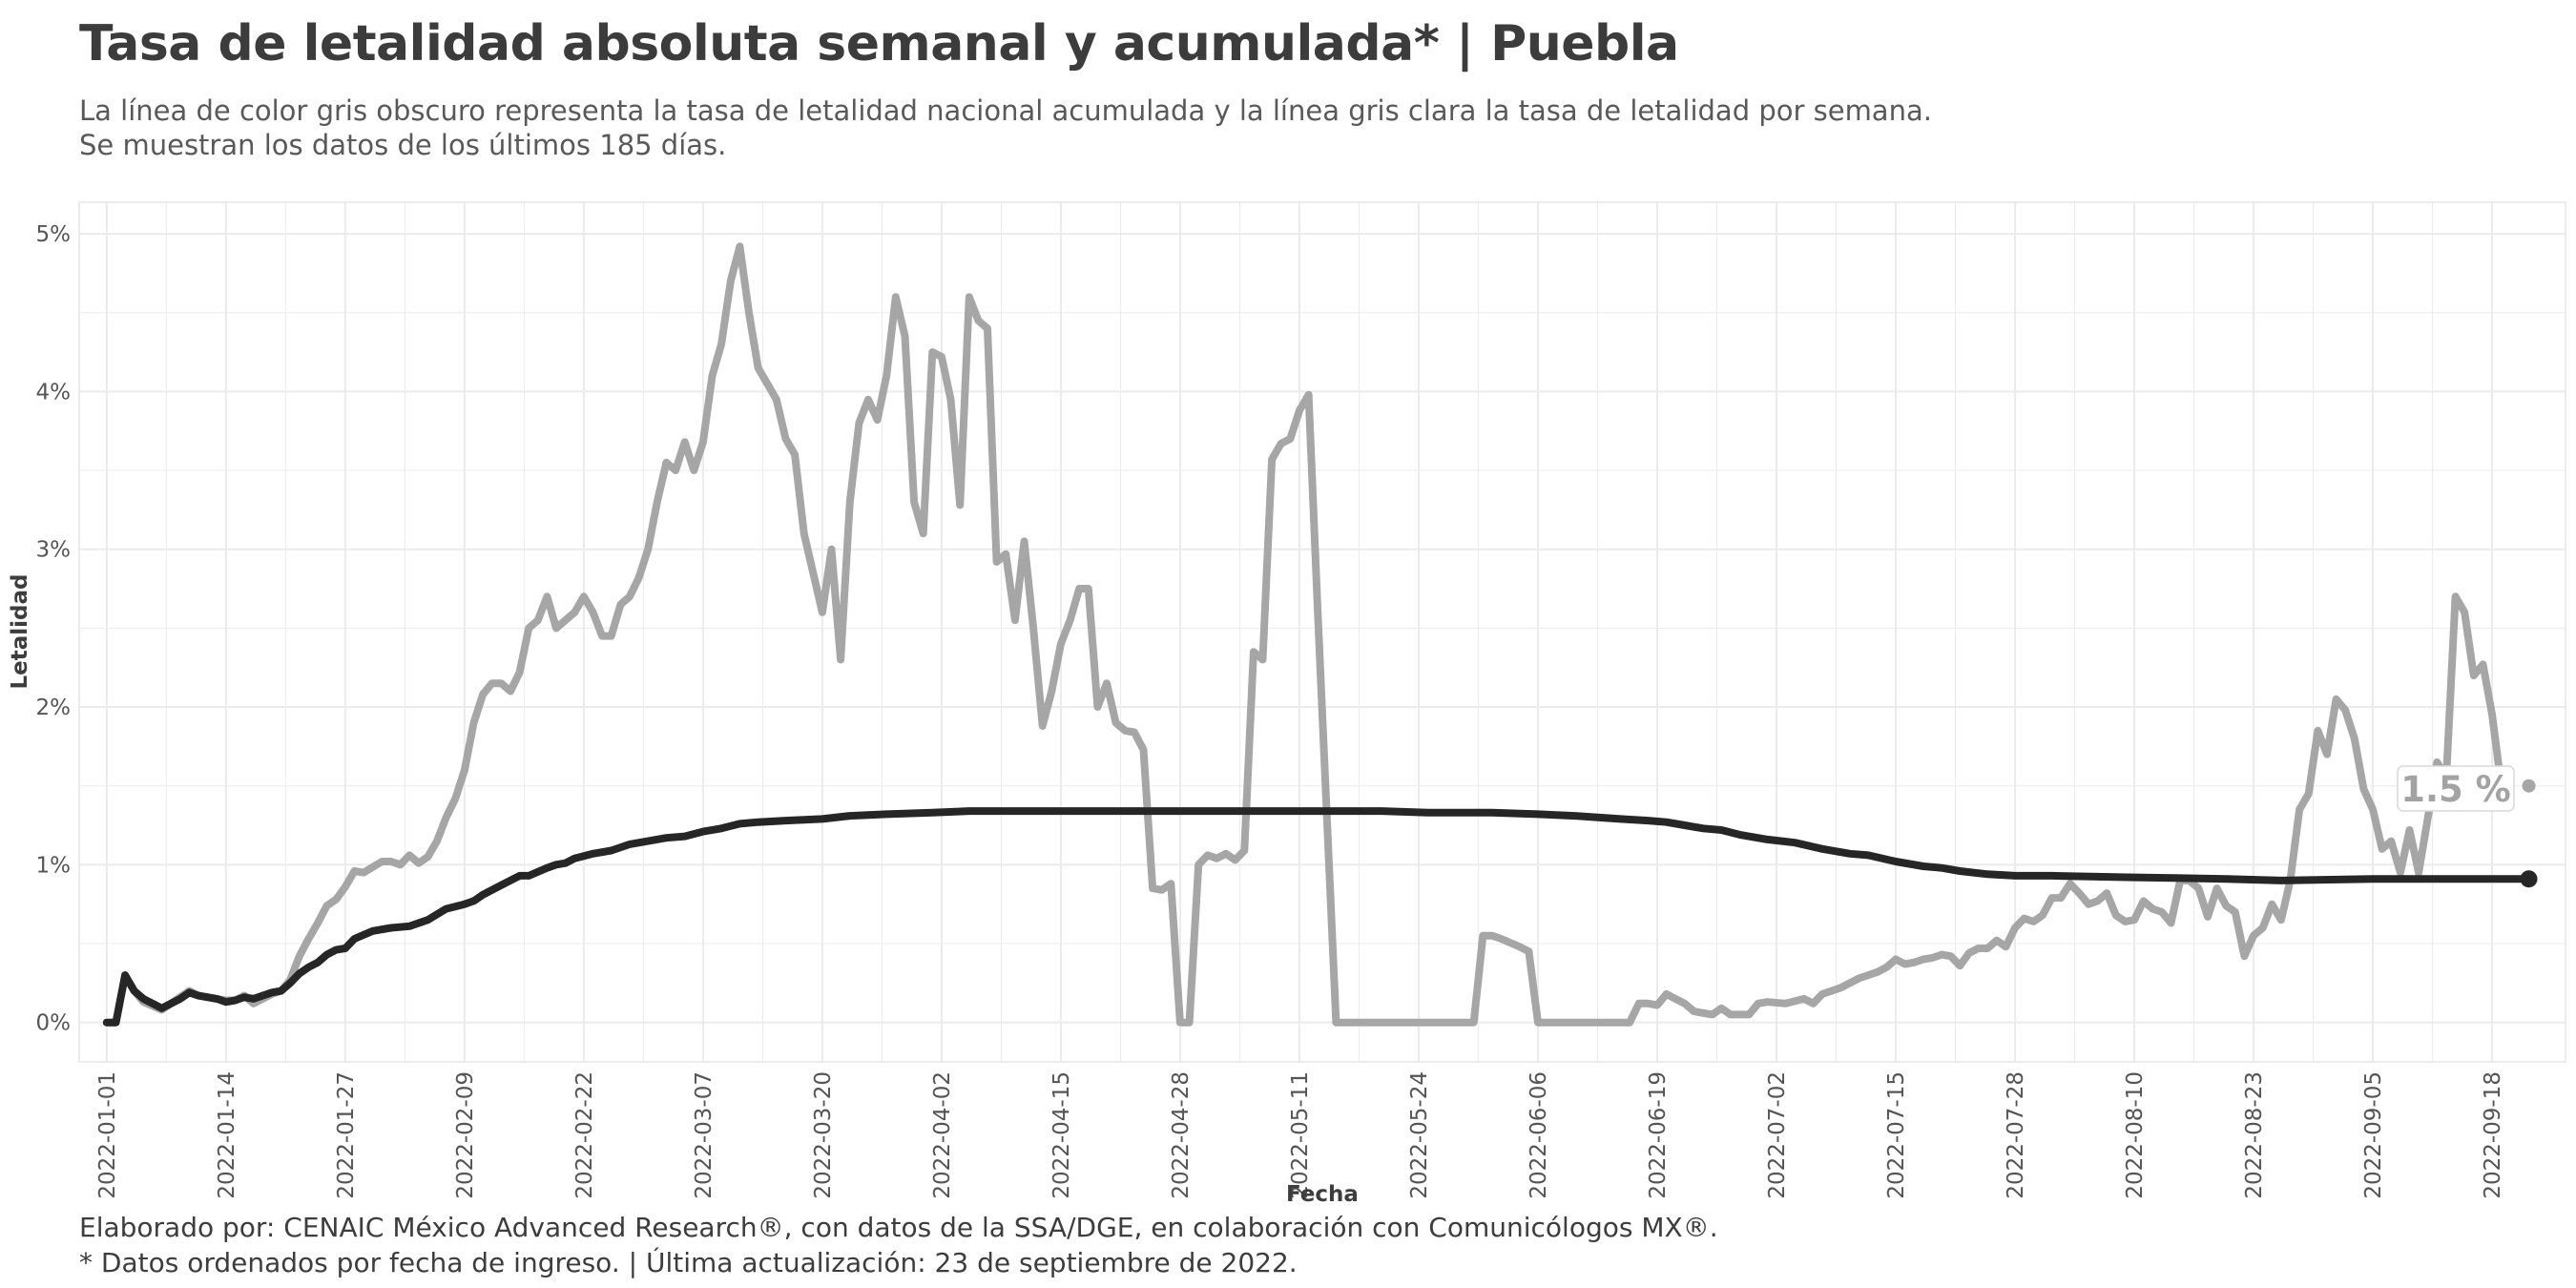 This screenshot has height=1288, width=2576. Describe the element at coordinates (54, 550) in the screenshot. I see `y-tick-label: 3%` at that location.